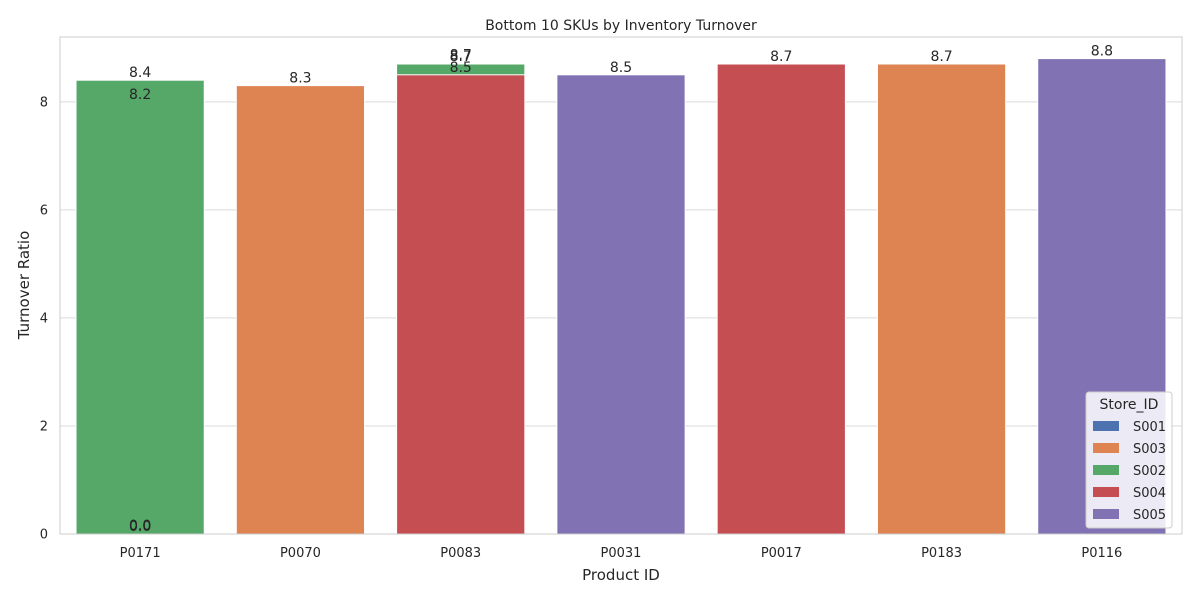  Describe the element at coordinates (1149, 493) in the screenshot. I see `legend-label: S004` at that location.